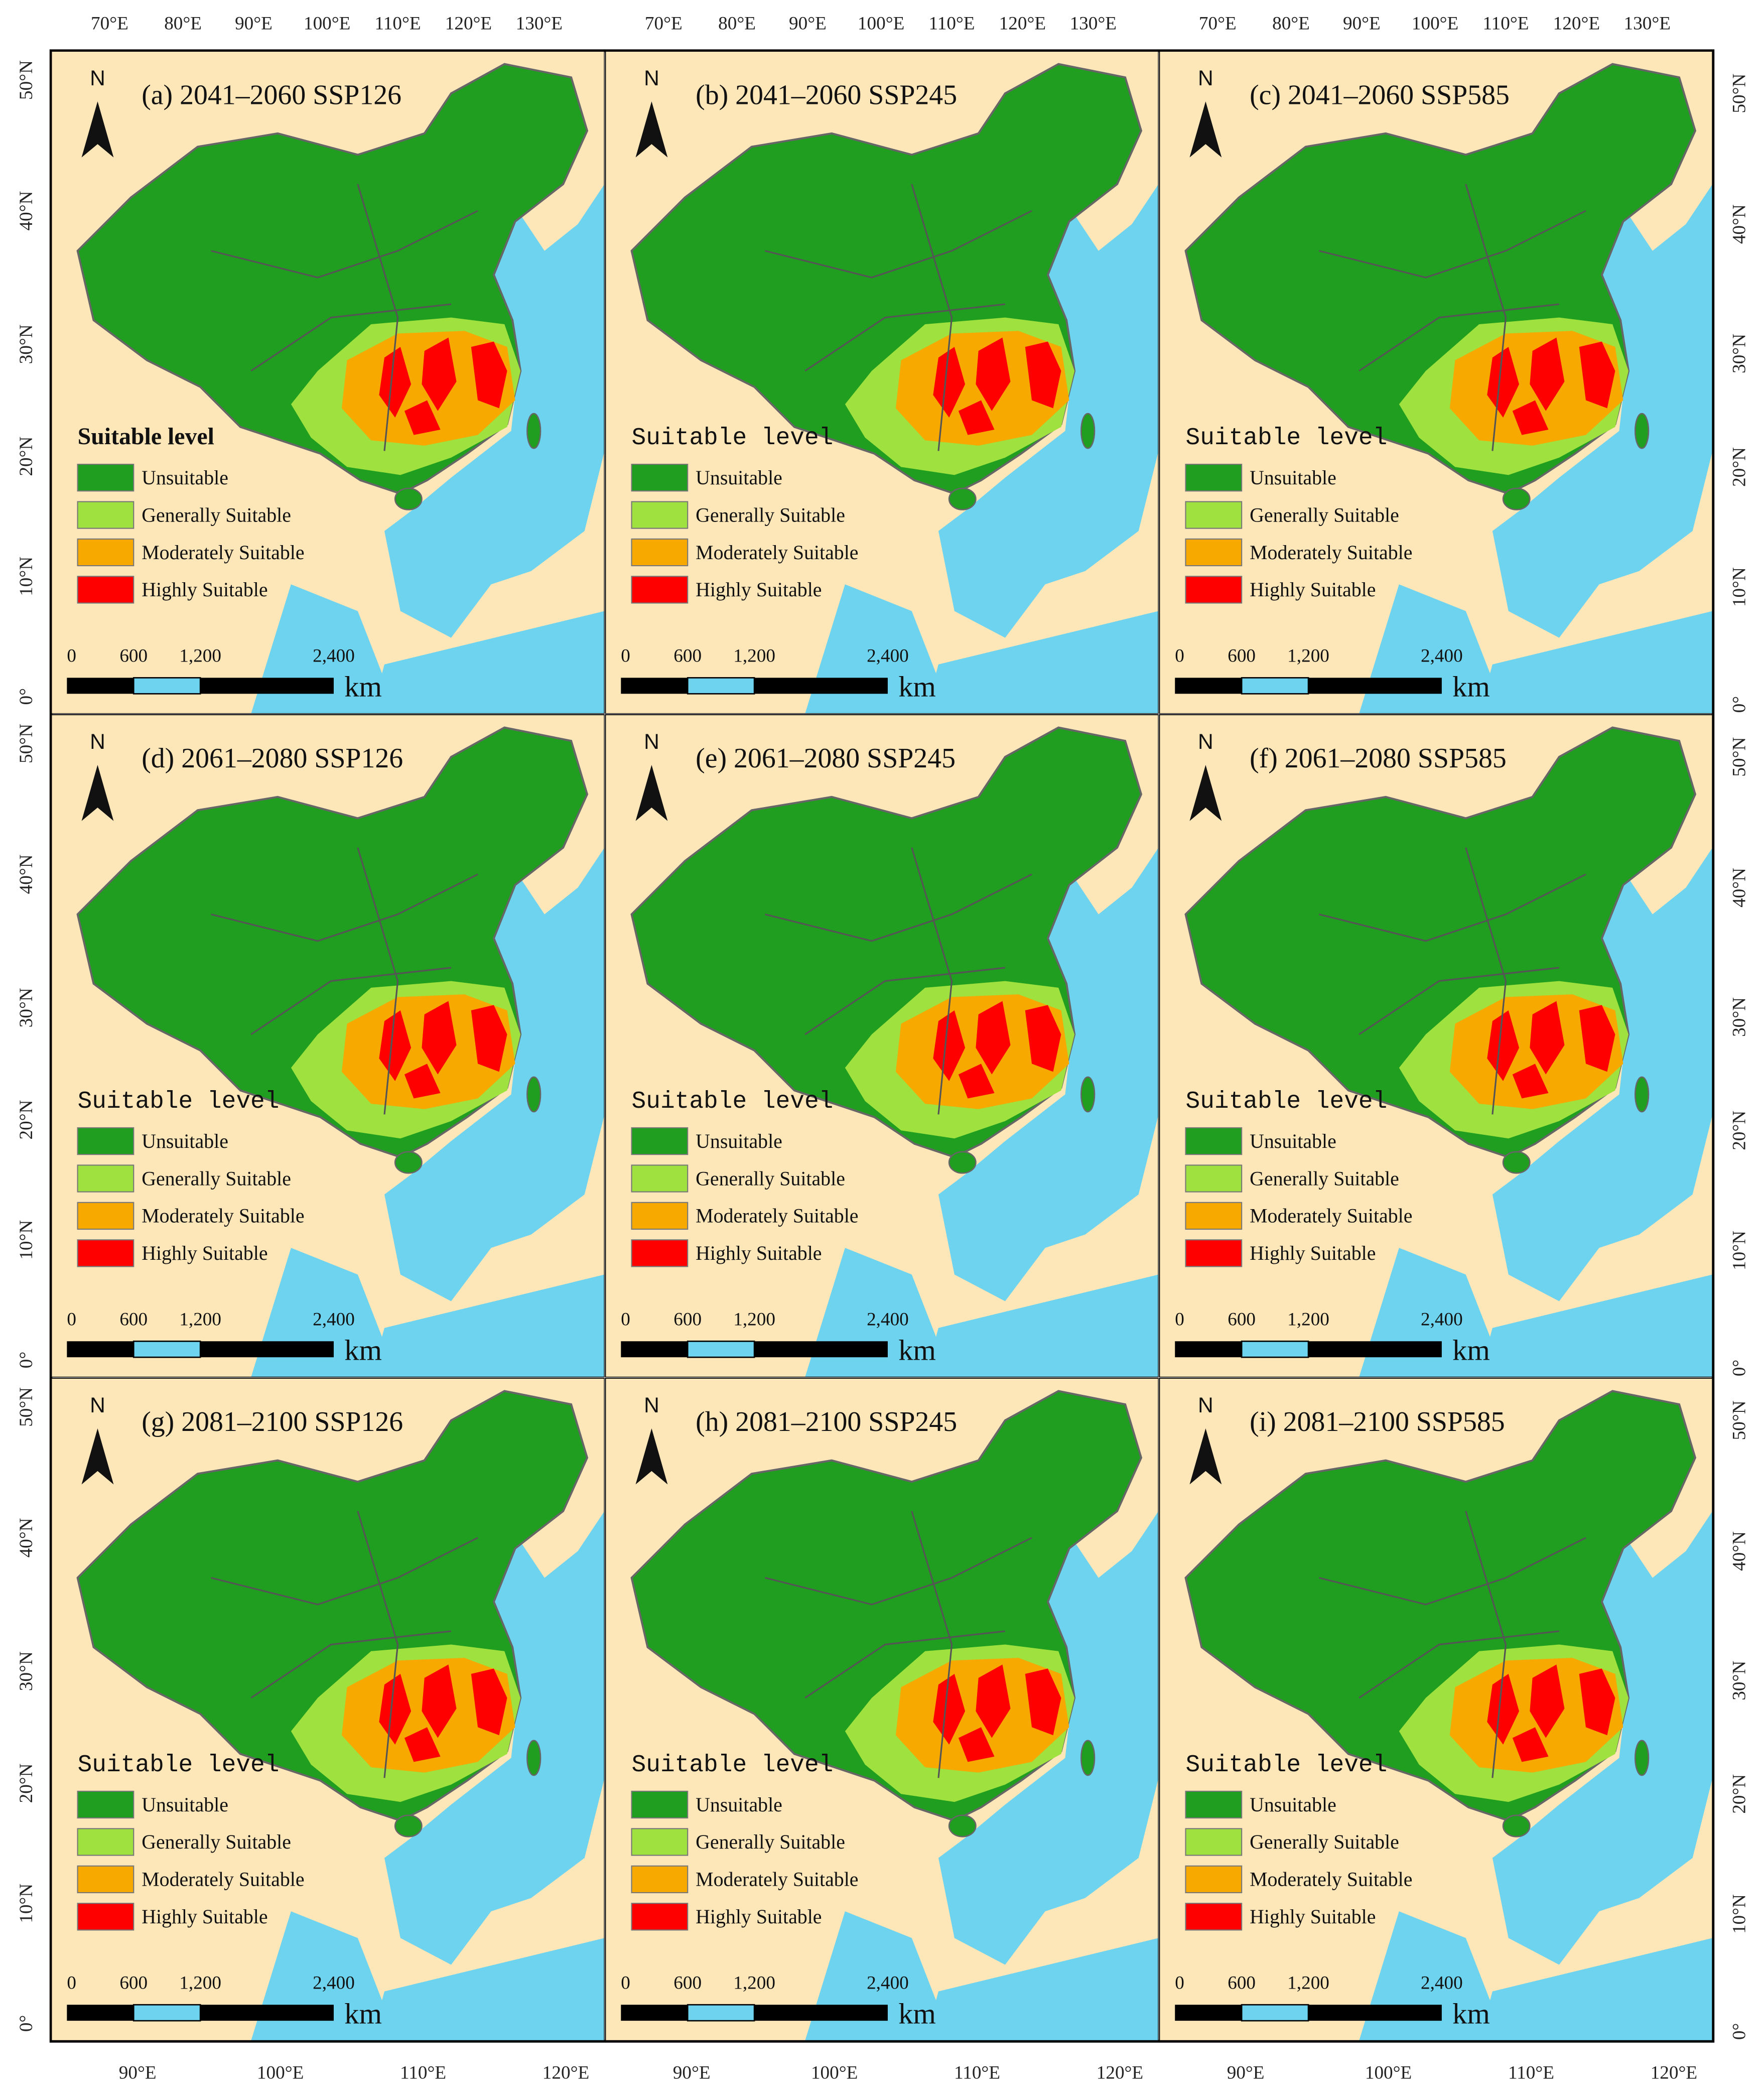  What do you see at coordinates (26, 1407) in the screenshot?
I see `left-tick-label: 50°N` at bounding box center [26, 1407].